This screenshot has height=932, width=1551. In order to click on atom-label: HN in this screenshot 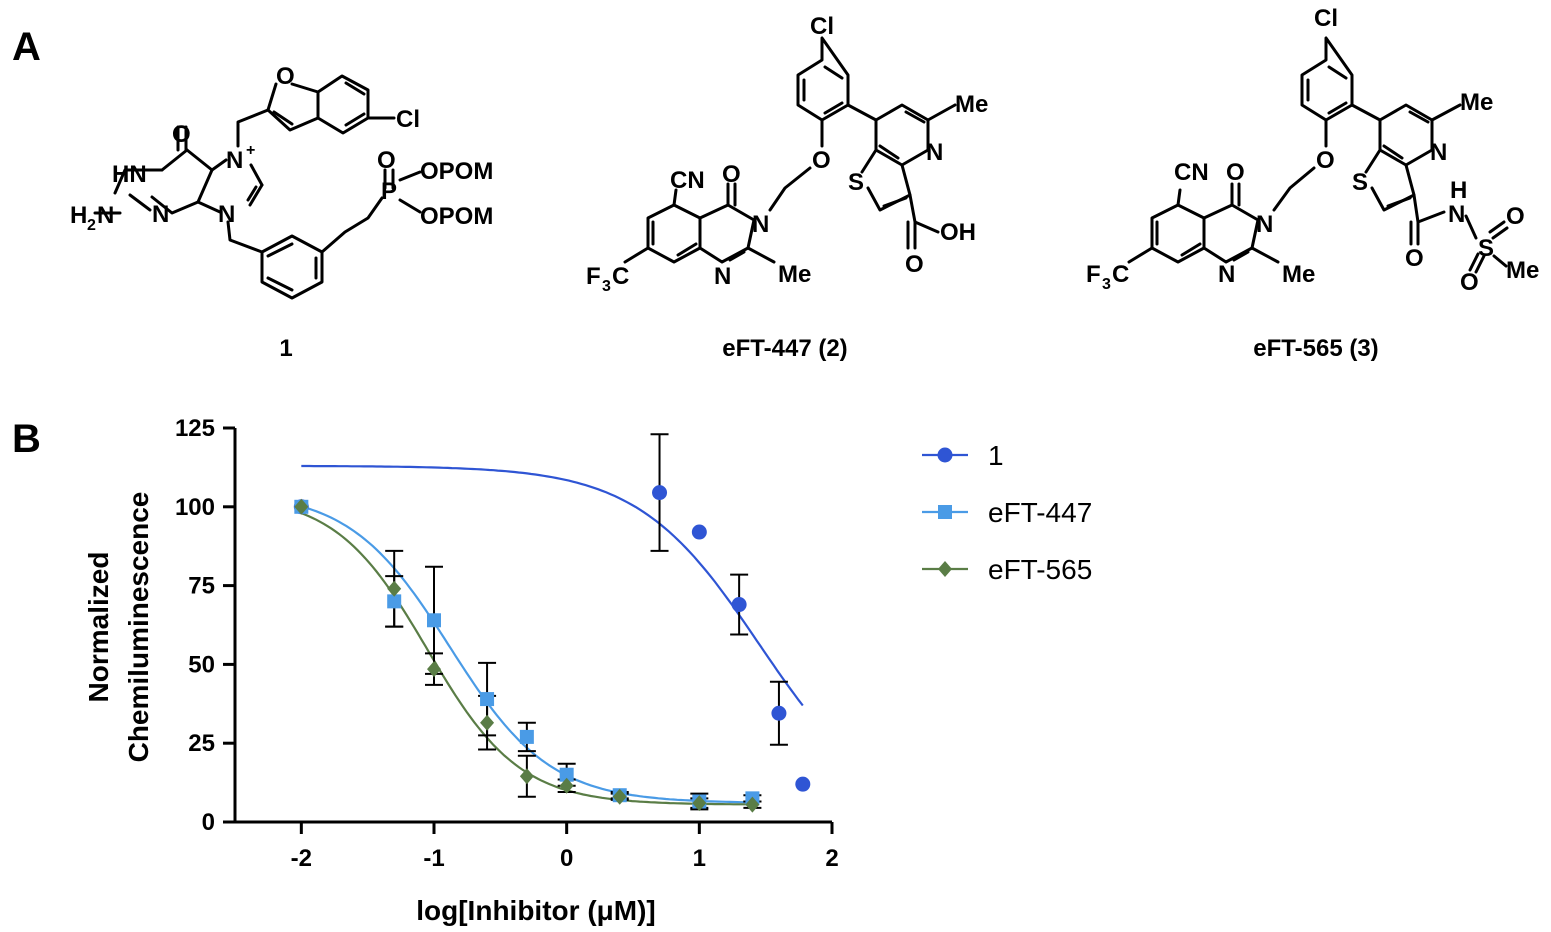, I will do `click(129, 174)`.